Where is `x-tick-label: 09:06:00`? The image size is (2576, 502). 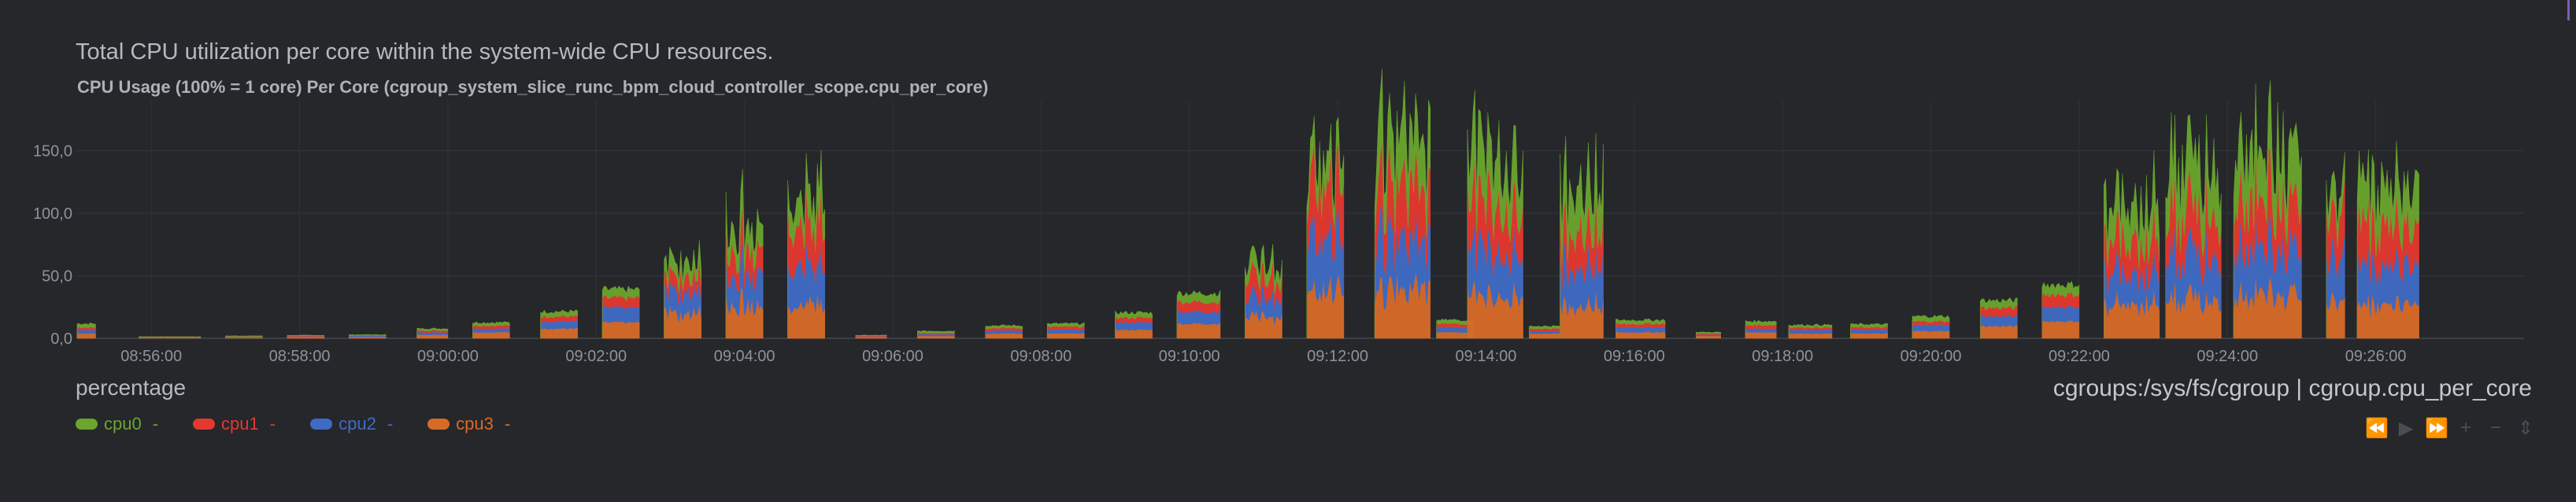
x-tick-label: 09:06:00 is located at coordinates (892, 356).